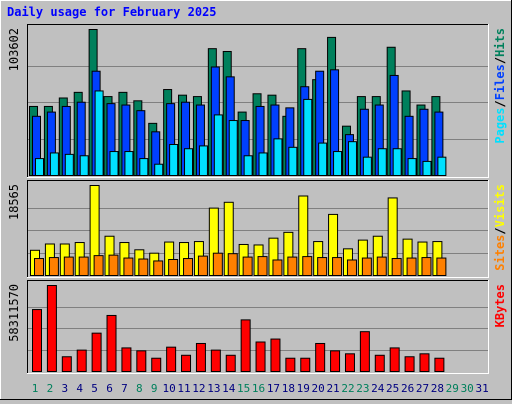  Describe the element at coordinates (467, 388) in the screenshot. I see `x-tick-label-day-30: 30` at that location.